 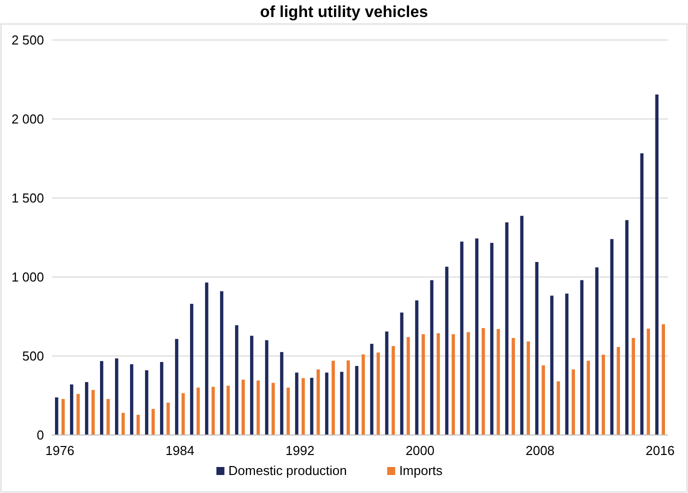 I want to click on x-tick-label: 2016, so click(x=660, y=450).